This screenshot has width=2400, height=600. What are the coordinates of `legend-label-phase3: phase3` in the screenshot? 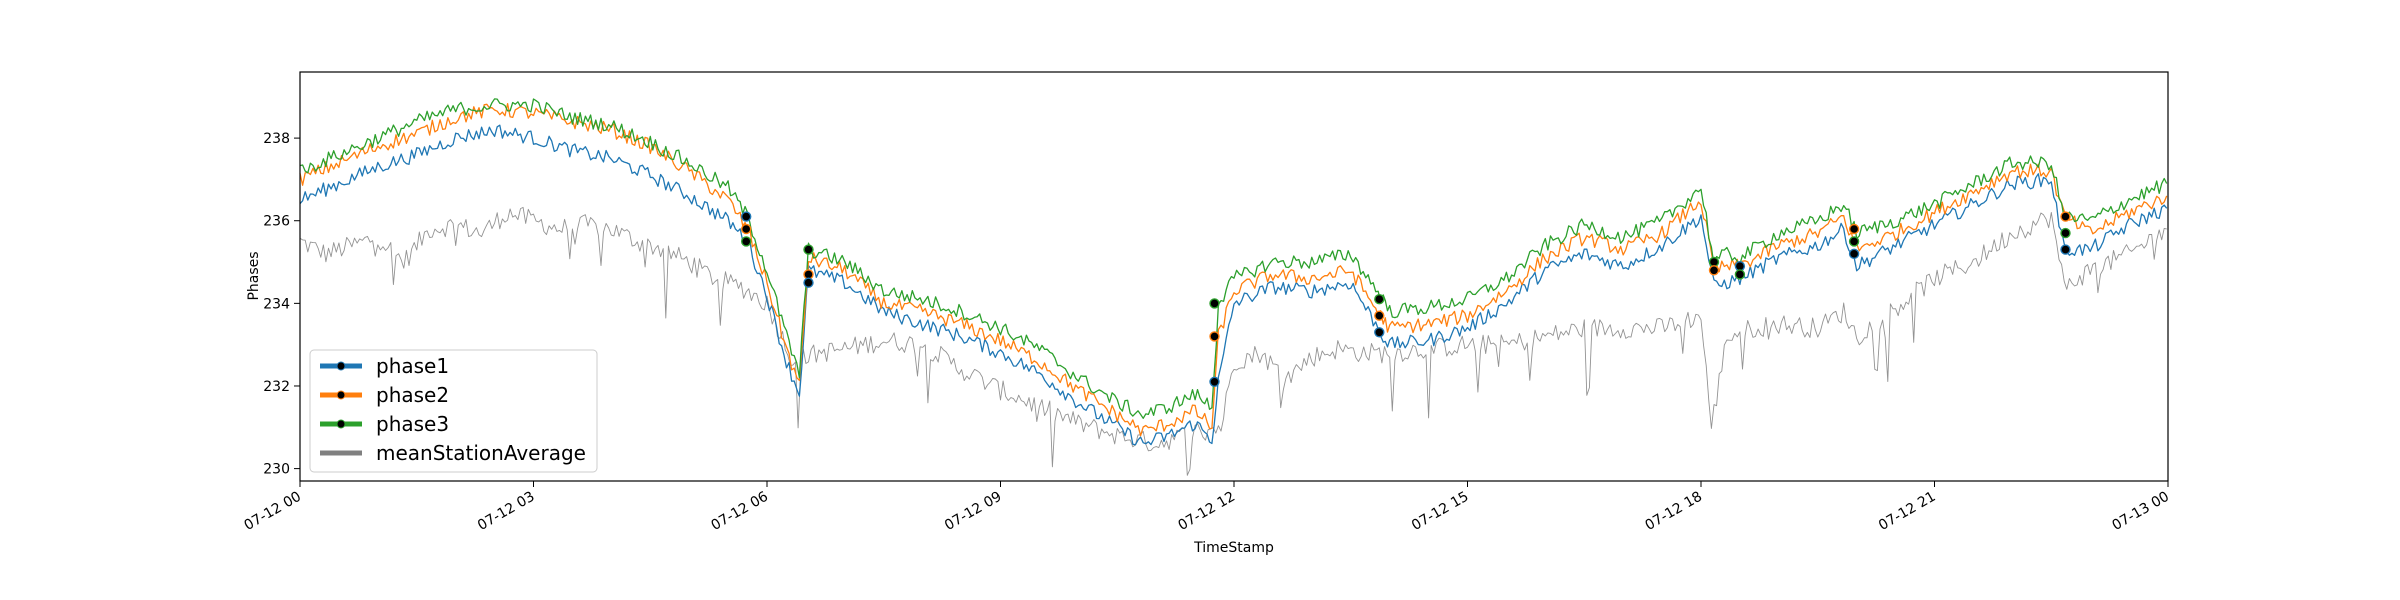 It's located at (412, 424).